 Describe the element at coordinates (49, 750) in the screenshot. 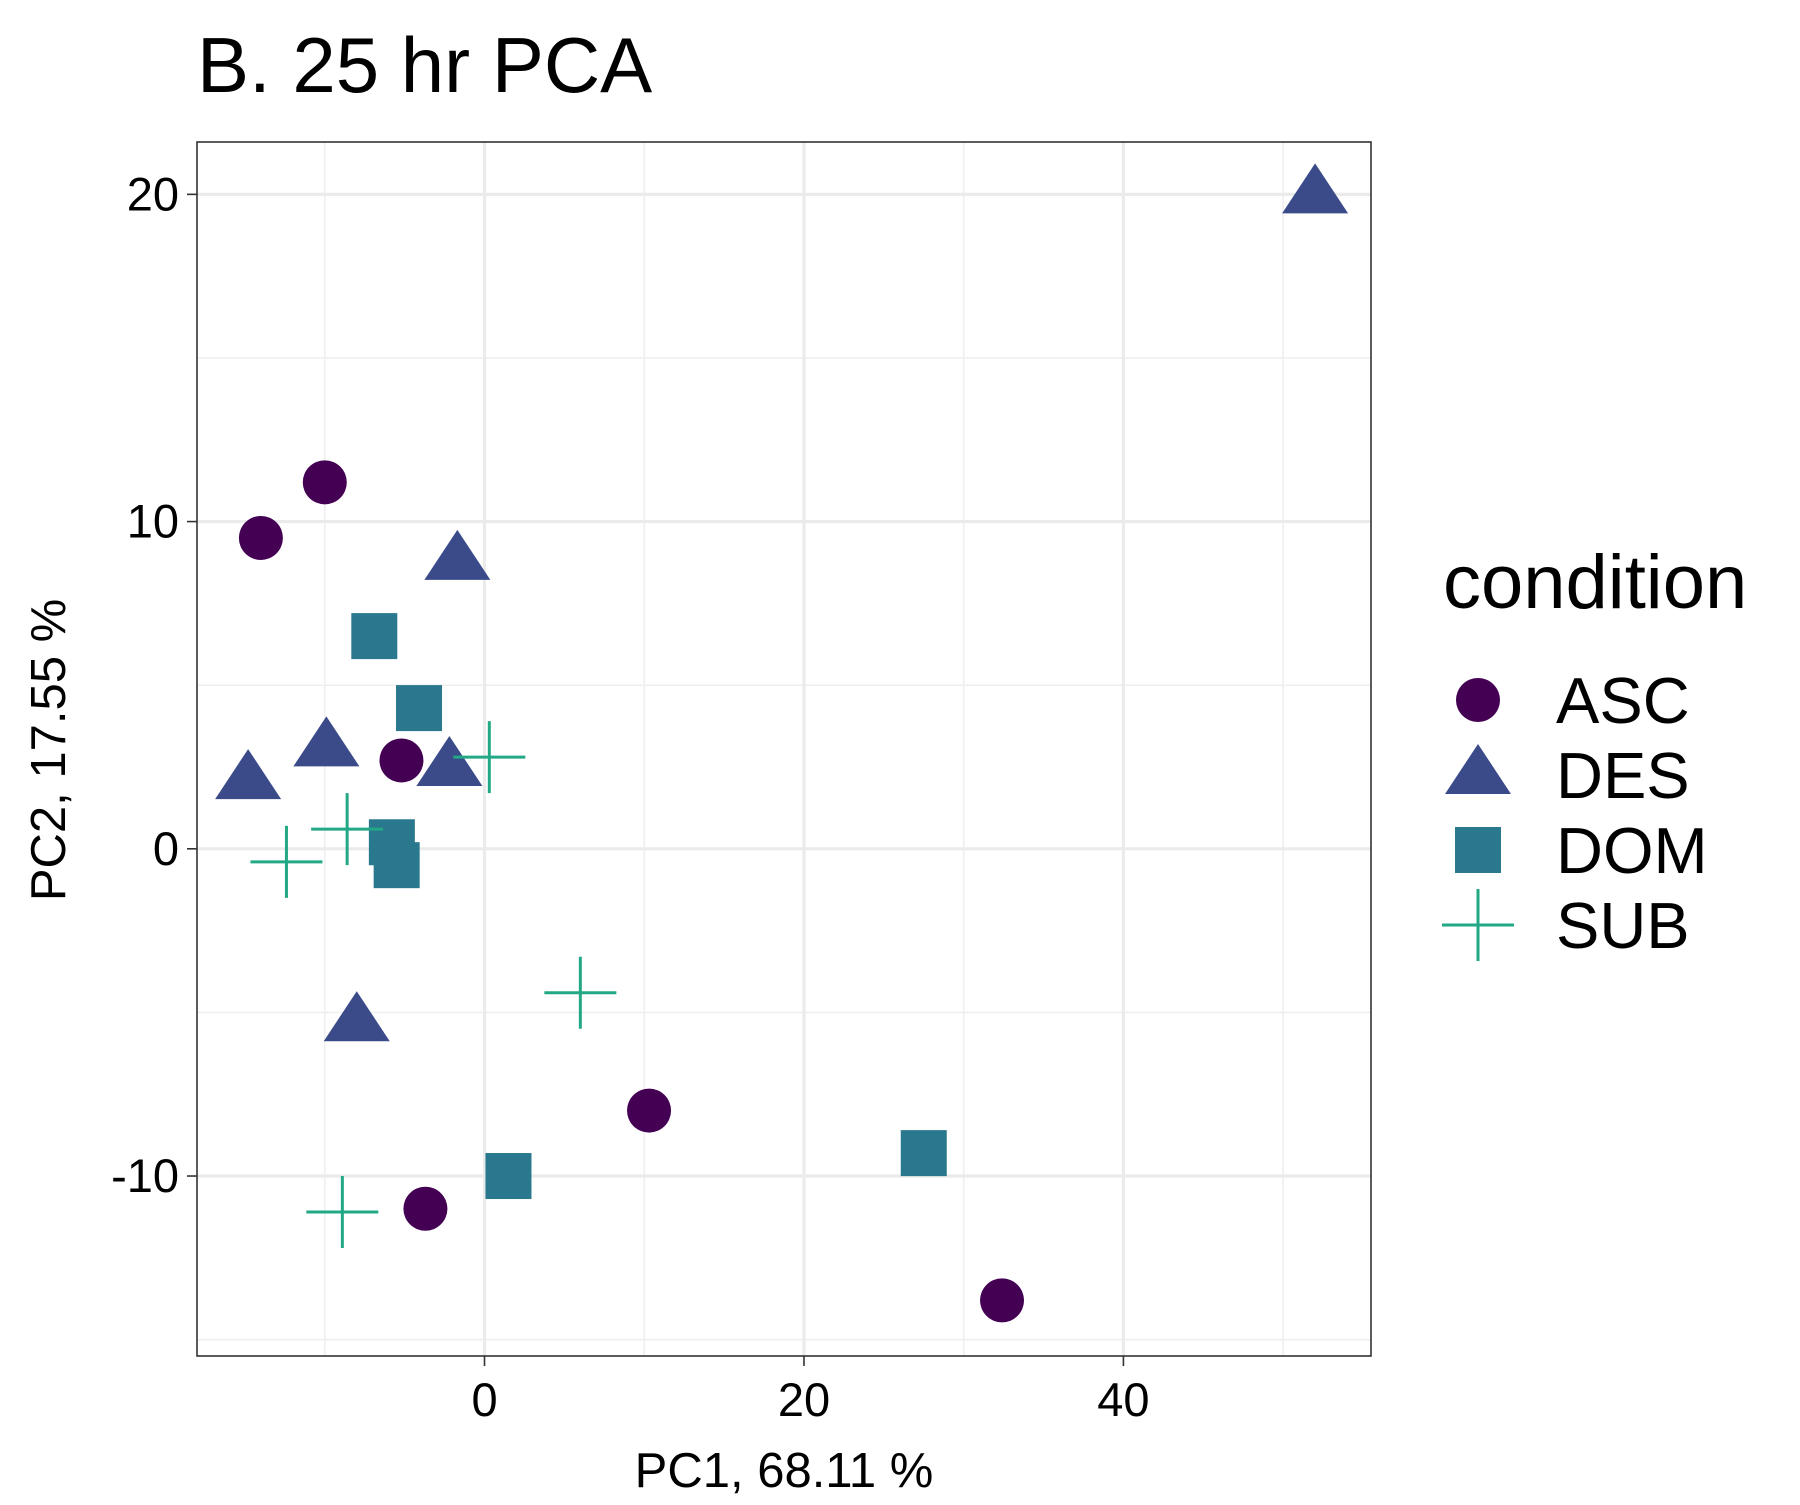

I see `y-axis-label: PC2, 17.55 %` at that location.